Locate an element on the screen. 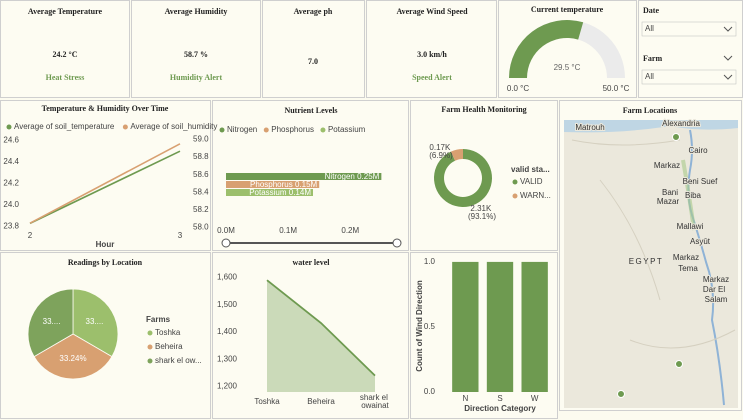 Image resolution: width=743 pixels, height=420 pixels. y-tick-label: 23.8 is located at coordinates (11, 226).